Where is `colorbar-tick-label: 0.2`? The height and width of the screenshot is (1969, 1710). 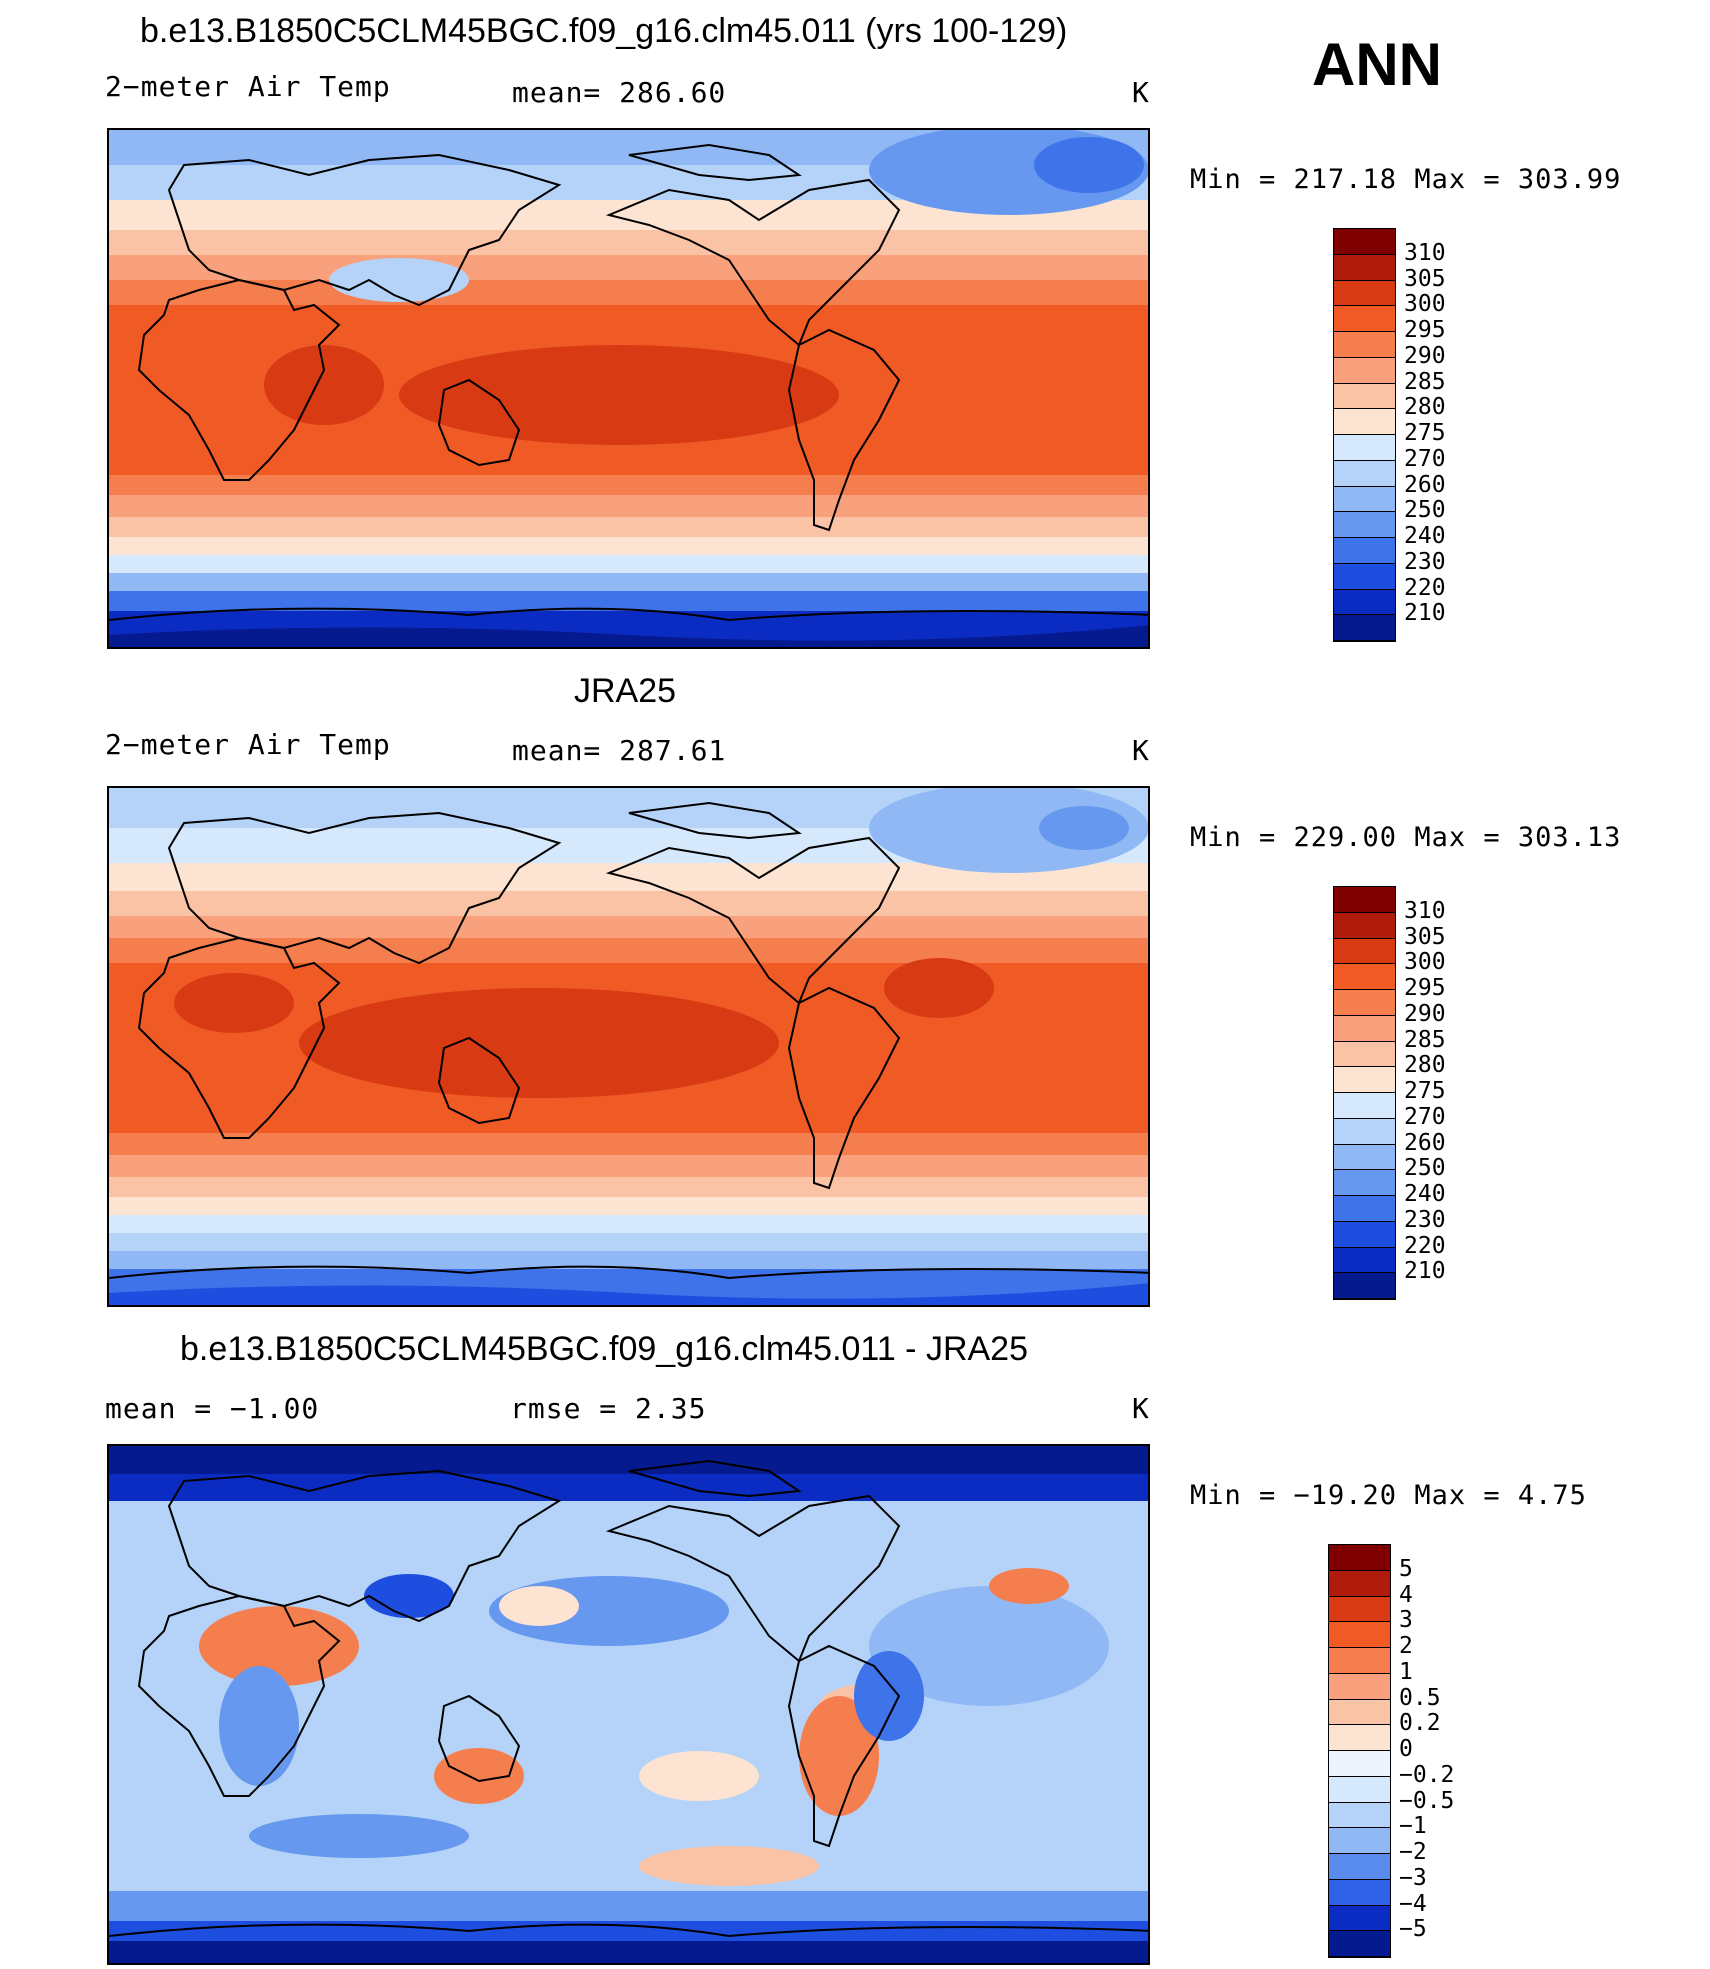
colorbar-tick-label: 0.2 is located at coordinates (1420, 1723).